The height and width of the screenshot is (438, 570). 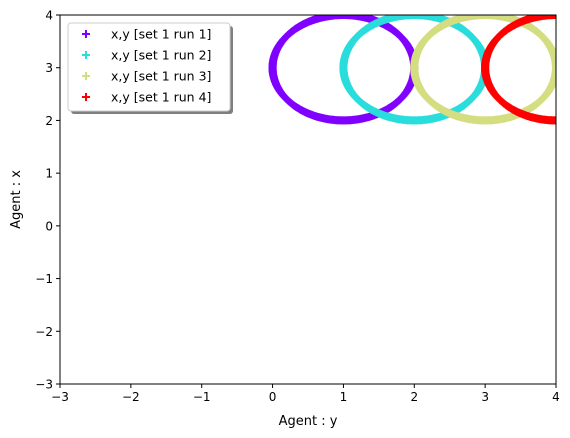 I want to click on y-tick-label: 1, so click(x=49, y=174).